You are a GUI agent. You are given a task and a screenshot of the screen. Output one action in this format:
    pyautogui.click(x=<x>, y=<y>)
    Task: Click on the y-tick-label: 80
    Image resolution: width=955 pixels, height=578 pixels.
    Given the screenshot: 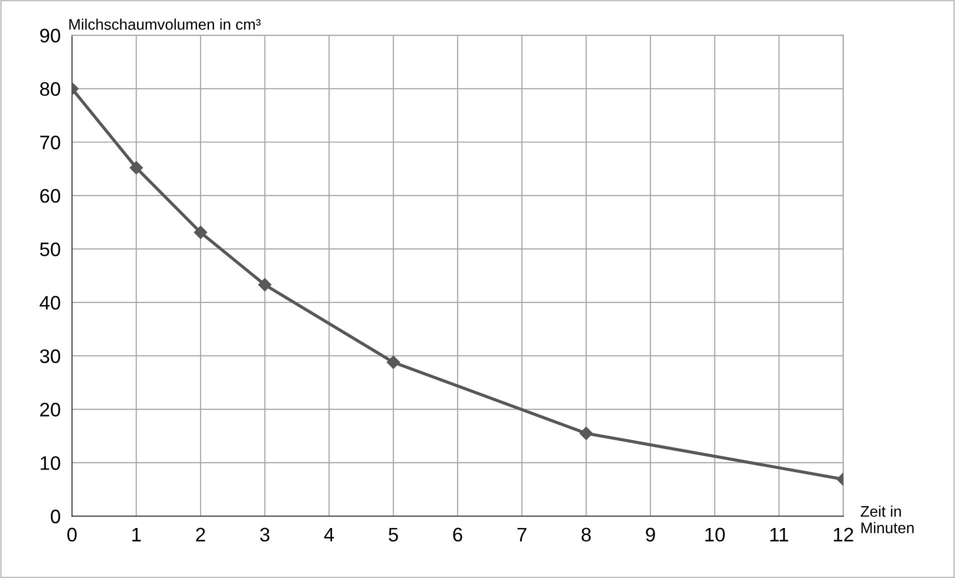 What is the action you would take?
    pyautogui.click(x=50, y=89)
    